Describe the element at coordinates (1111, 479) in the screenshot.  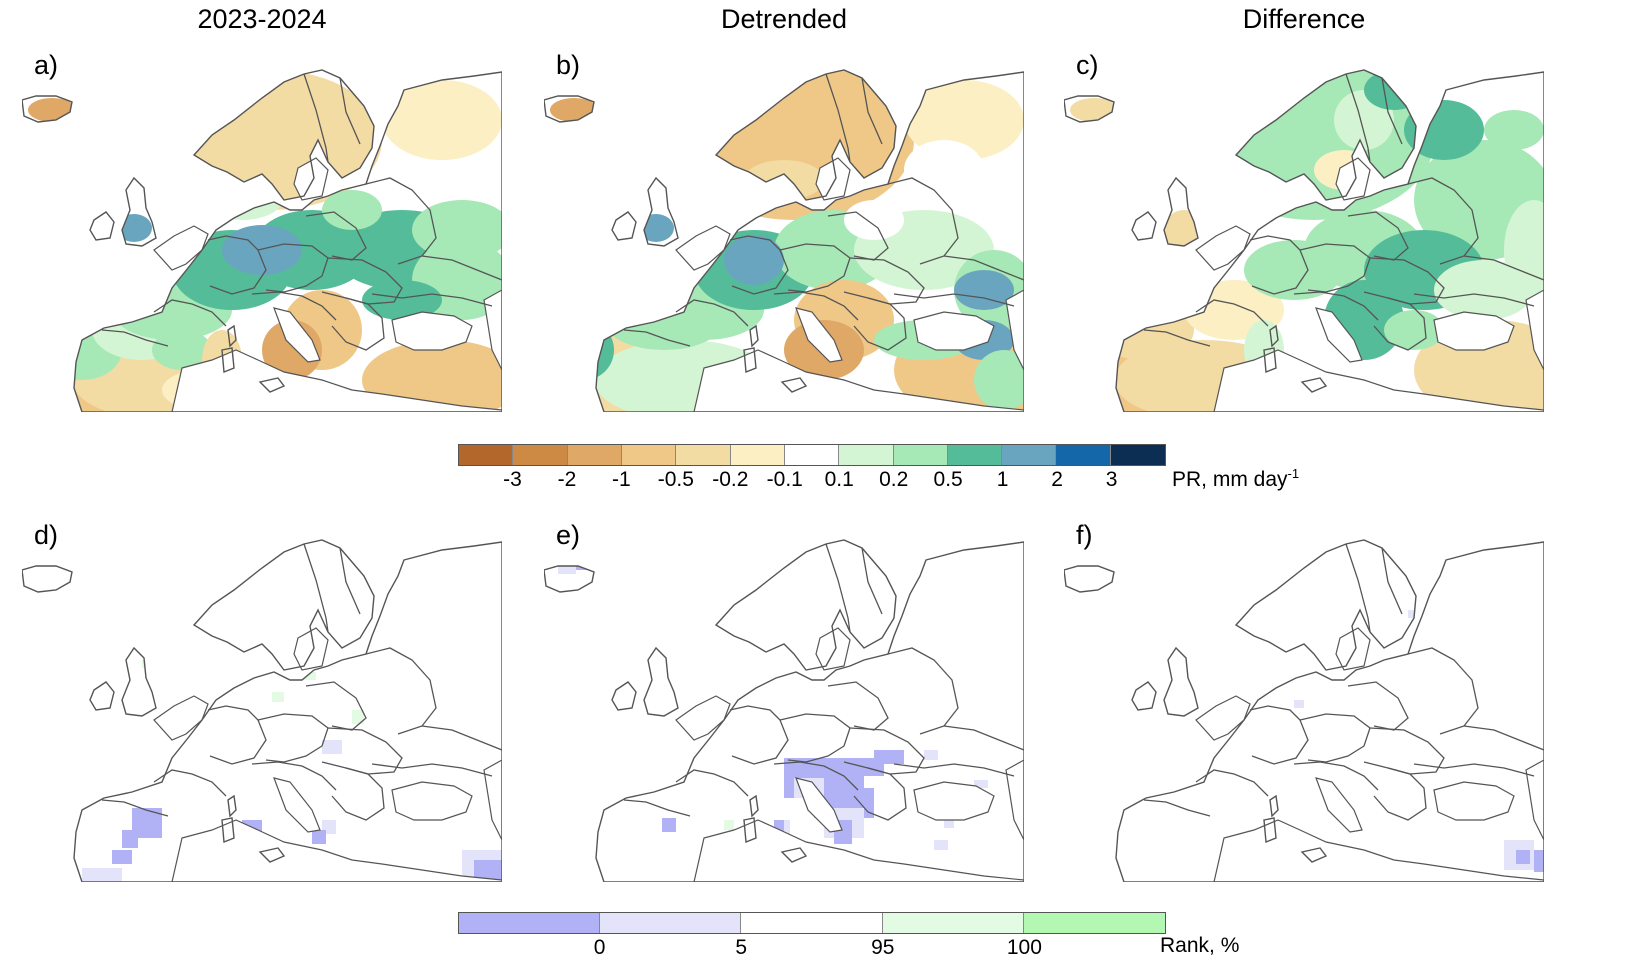
I see `precip-tick-label: 3` at that location.